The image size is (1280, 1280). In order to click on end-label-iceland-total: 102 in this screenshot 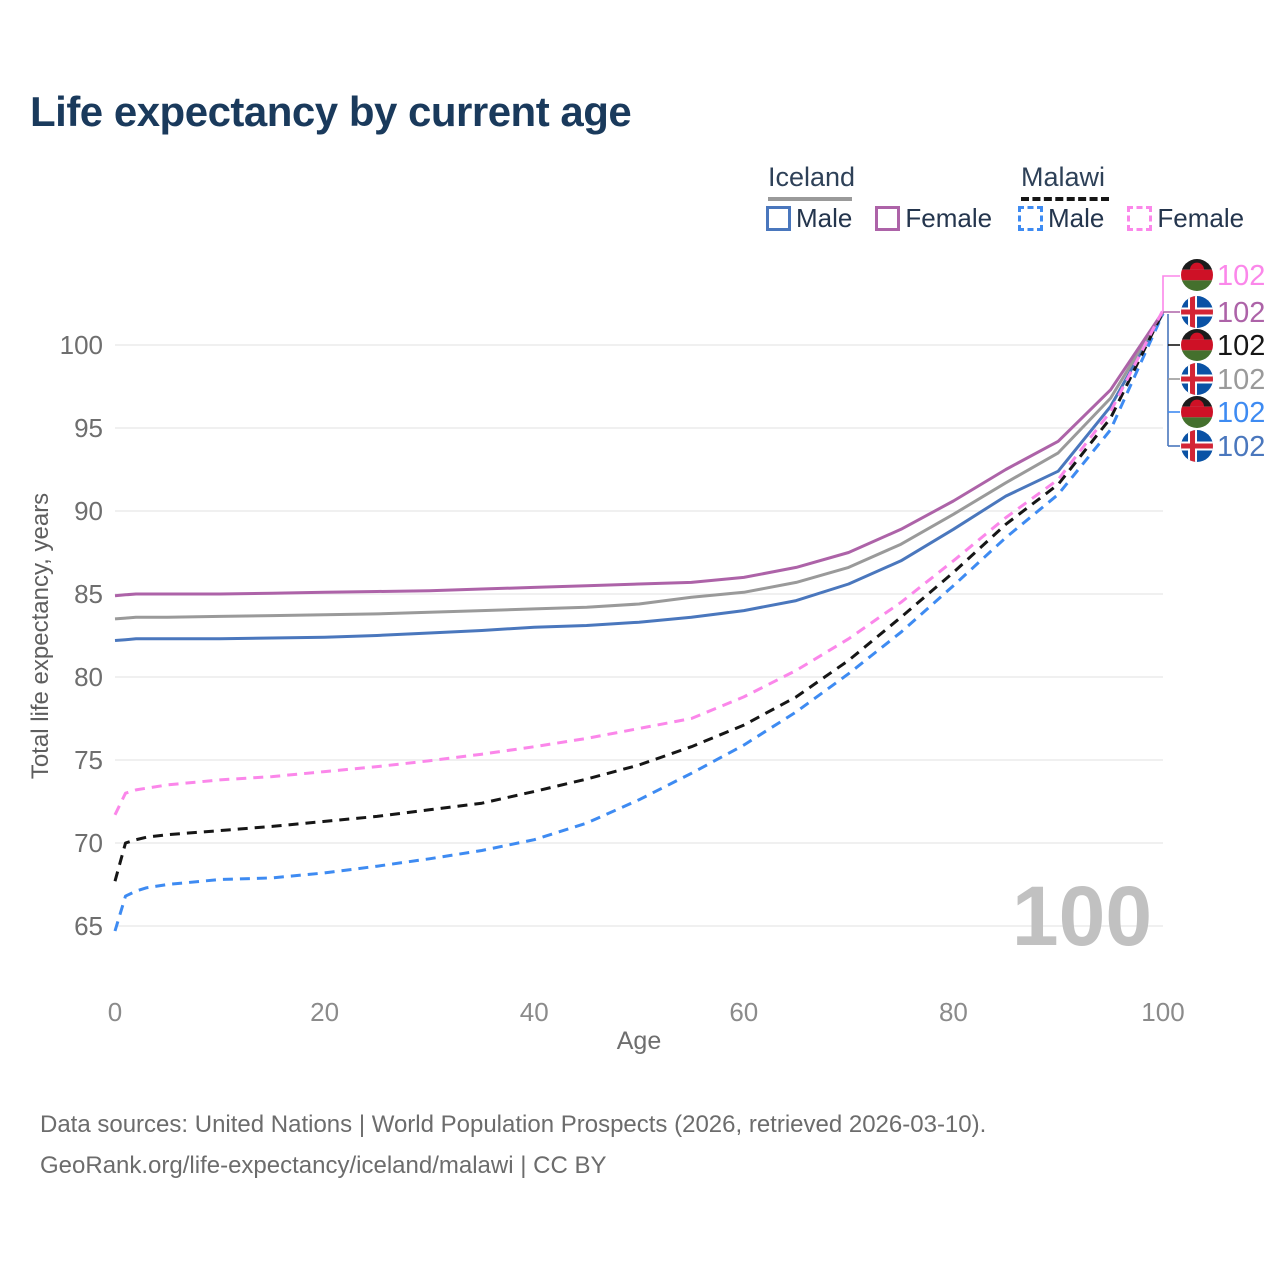, I will do `click(1223, 379)`.